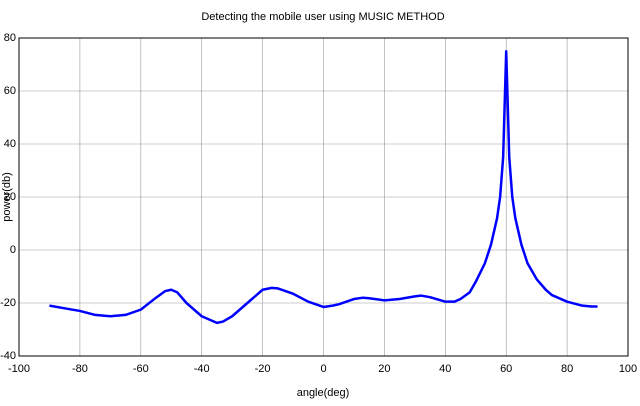 This screenshot has height=406, width=640. Describe the element at coordinates (506, 369) in the screenshot. I see `x-tick-label: 60` at that location.